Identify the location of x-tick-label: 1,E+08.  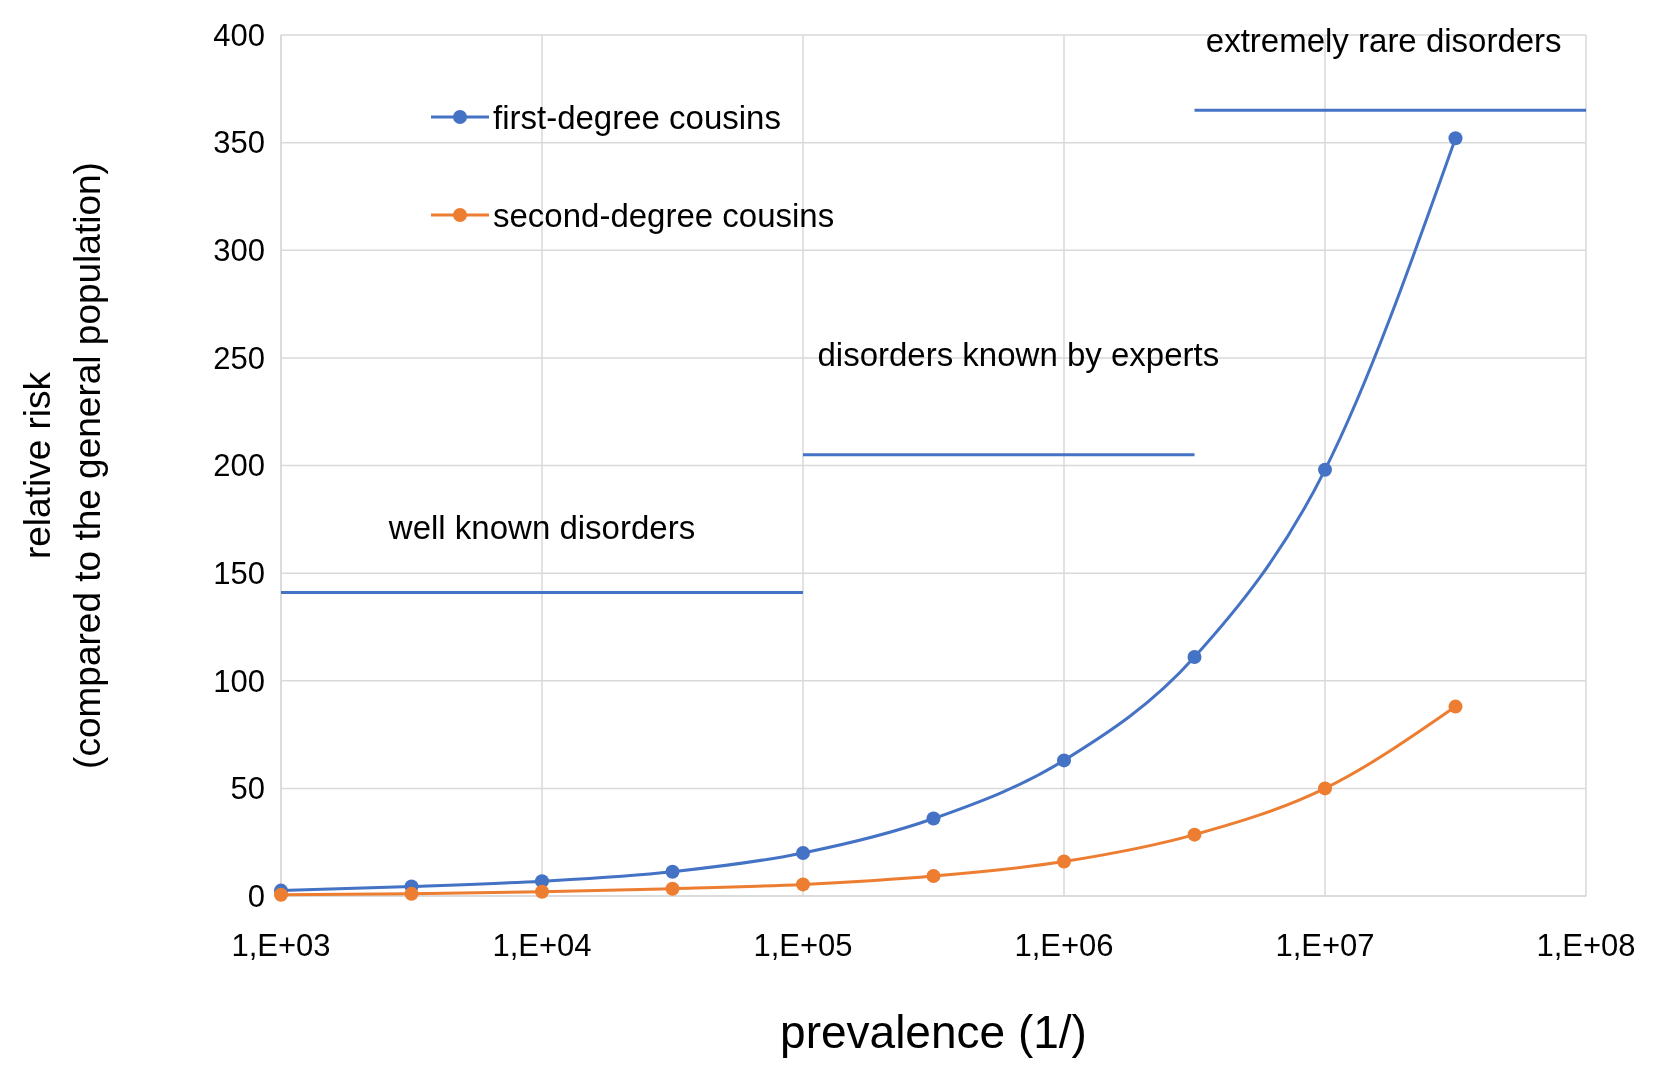
(1586, 945).